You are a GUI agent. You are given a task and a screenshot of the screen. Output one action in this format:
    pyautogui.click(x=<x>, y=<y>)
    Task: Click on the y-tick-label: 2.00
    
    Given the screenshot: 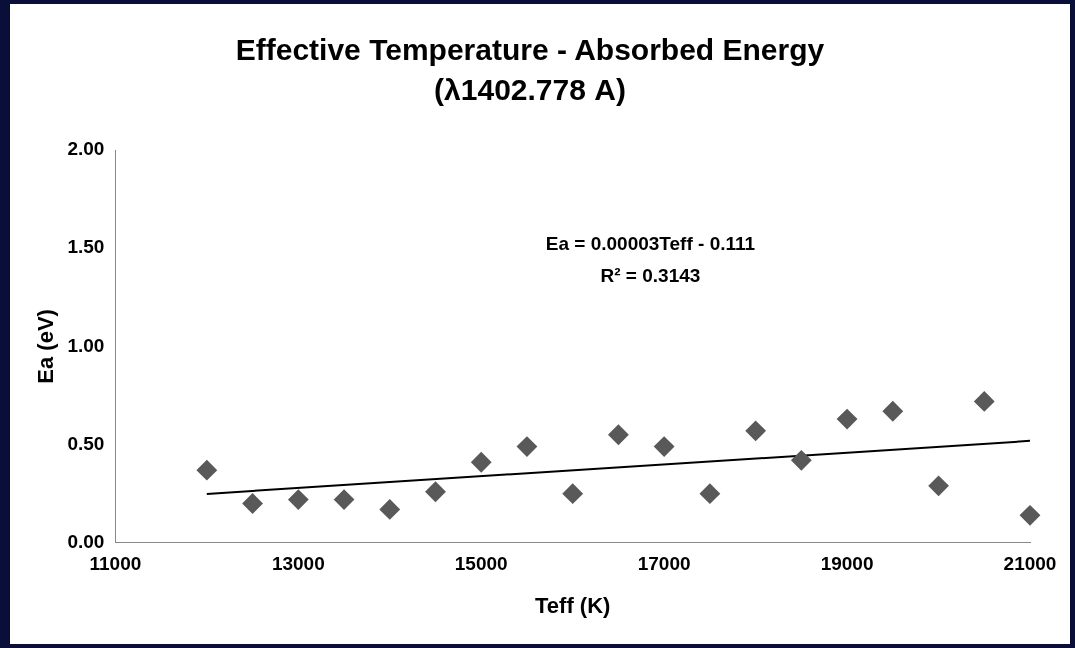 What is the action you would take?
    pyautogui.click(x=86, y=149)
    